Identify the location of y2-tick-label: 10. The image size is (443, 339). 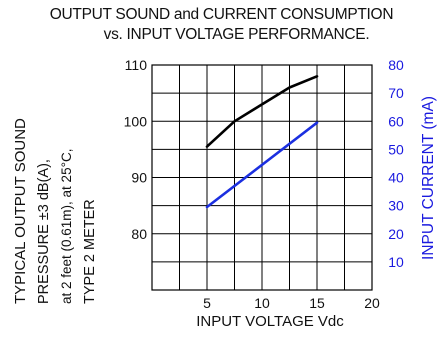
(396, 262).